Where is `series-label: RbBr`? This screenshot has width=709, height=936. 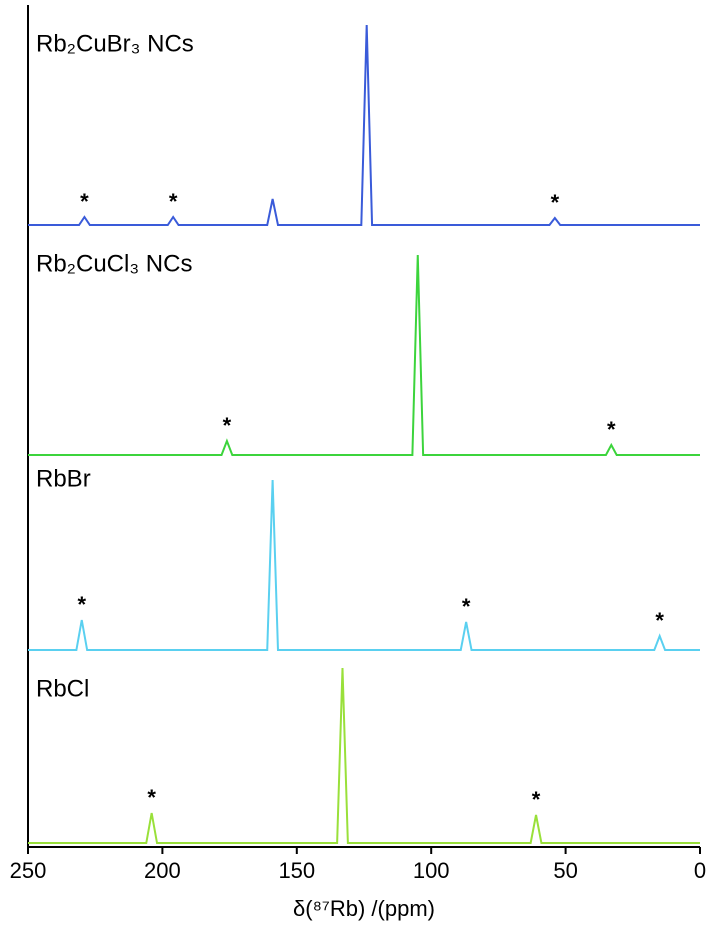 series-label: RbBr is located at coordinates (63, 478).